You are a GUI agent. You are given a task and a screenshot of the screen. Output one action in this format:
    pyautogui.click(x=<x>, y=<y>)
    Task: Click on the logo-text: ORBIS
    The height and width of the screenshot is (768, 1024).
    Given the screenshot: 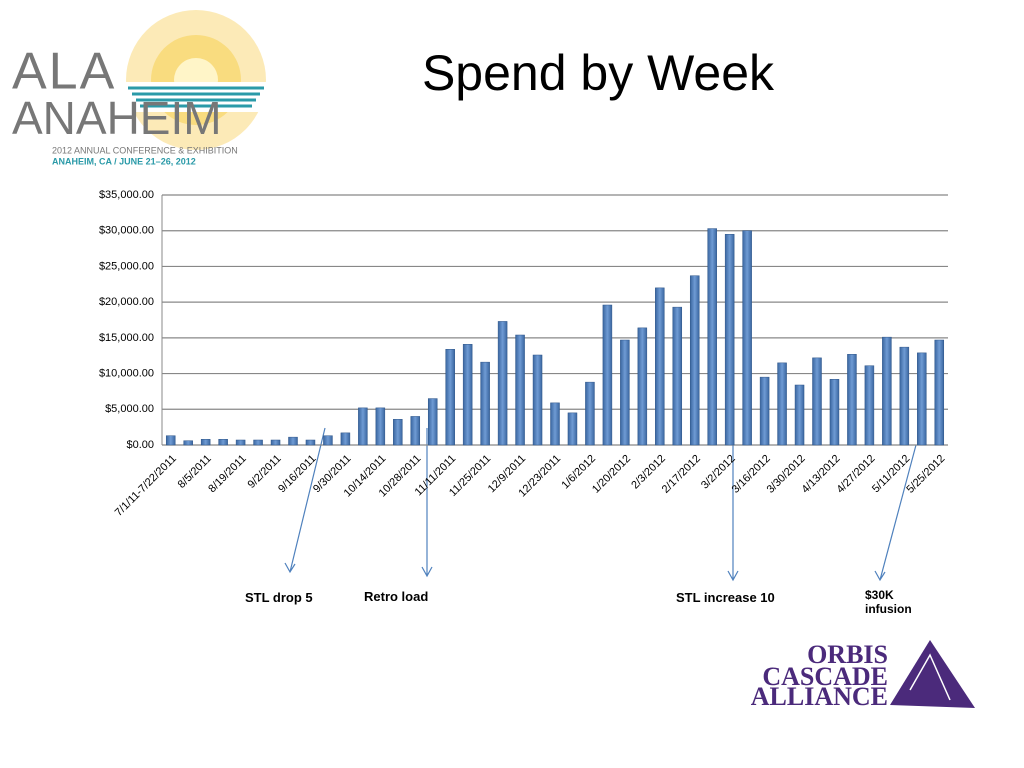 What is the action you would take?
    pyautogui.click(x=847, y=654)
    